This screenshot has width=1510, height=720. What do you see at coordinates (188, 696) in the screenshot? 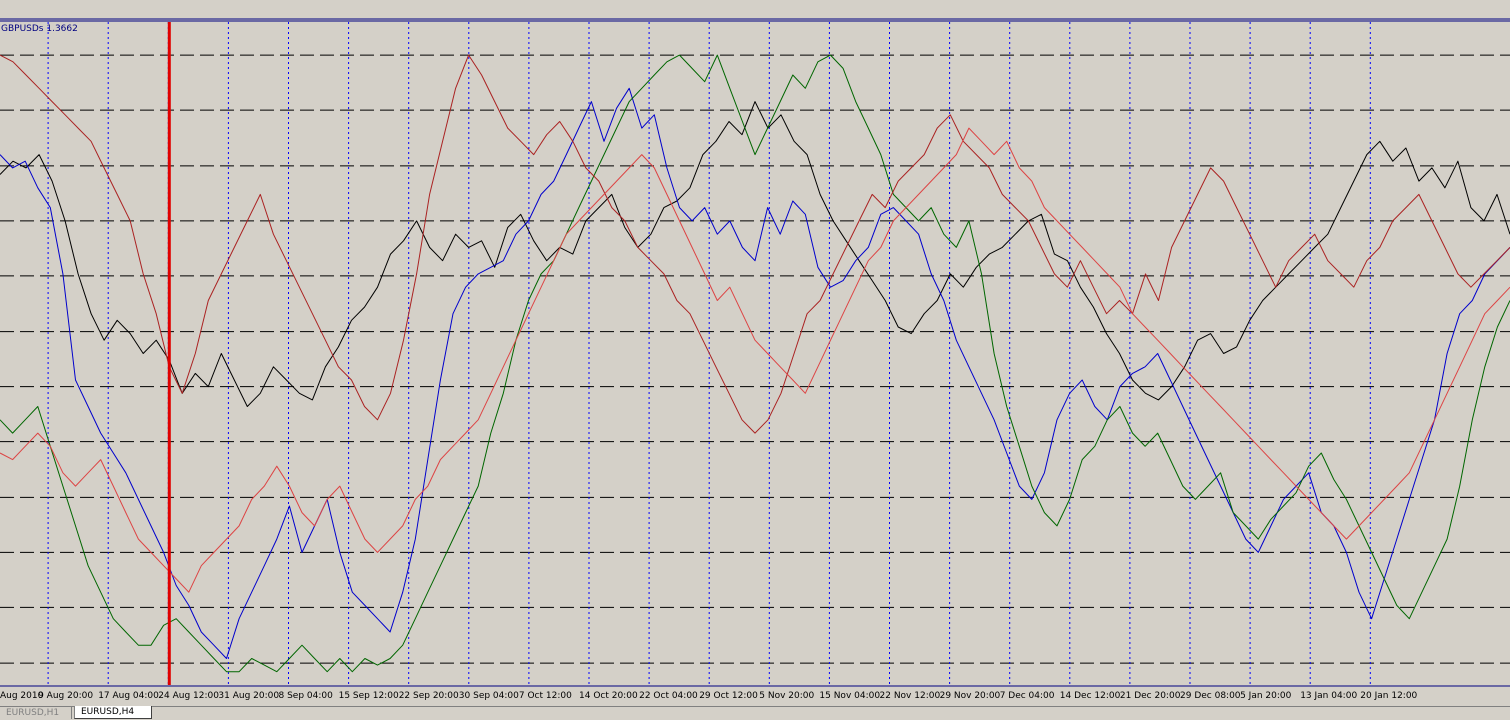
I see `x-tick-label: 24 Aug 12:00` at bounding box center [188, 696].